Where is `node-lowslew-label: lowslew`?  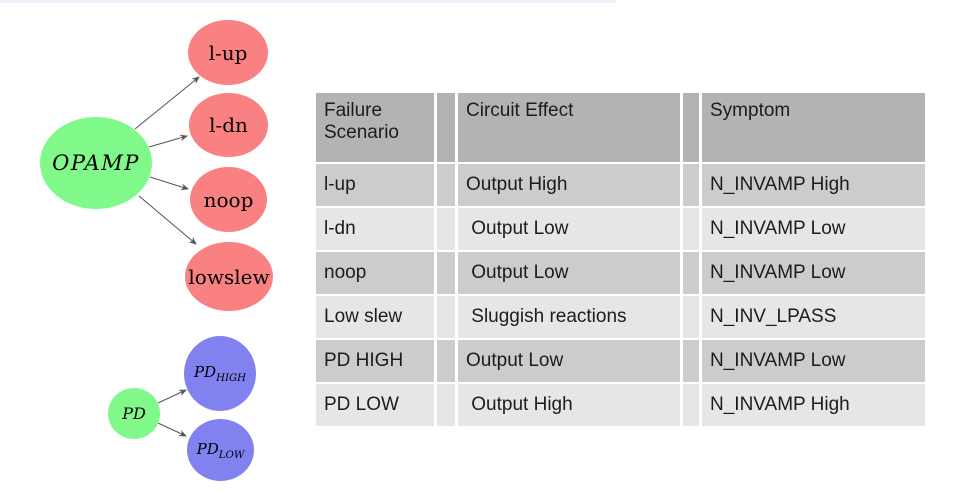
node-lowslew-label: lowslew is located at coordinates (229, 276).